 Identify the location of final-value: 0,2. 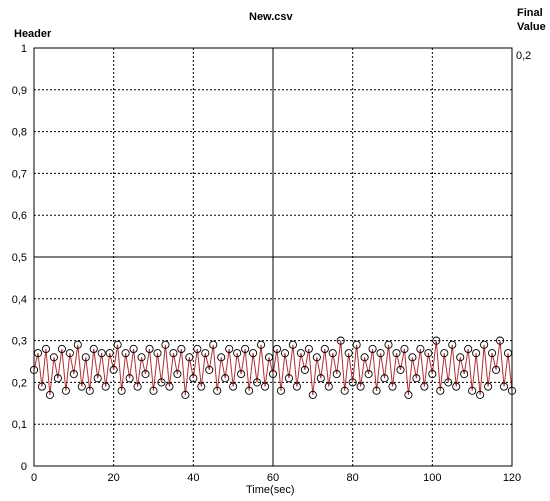
(524, 56).